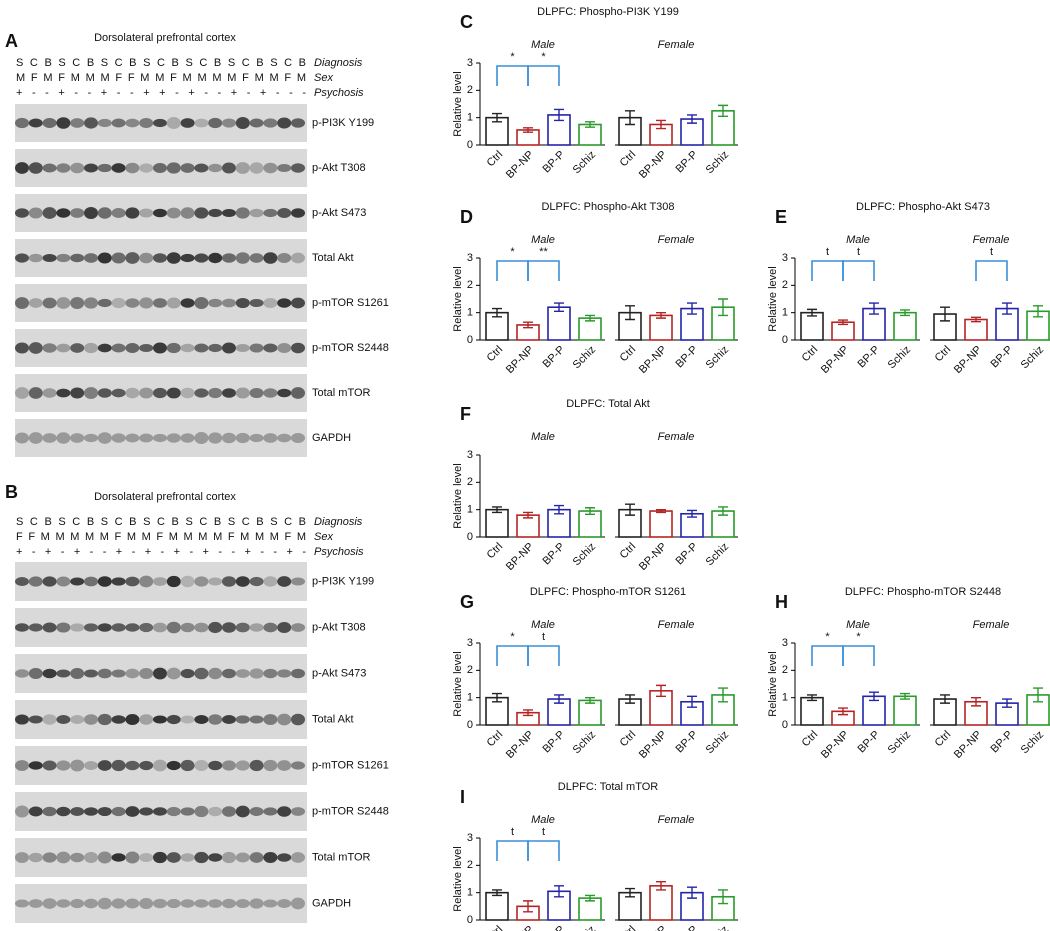 Image resolution: width=1050 pixels, height=931 pixels. What do you see at coordinates (470, 258) in the screenshot?
I see `y-tick-label: 3` at bounding box center [470, 258].